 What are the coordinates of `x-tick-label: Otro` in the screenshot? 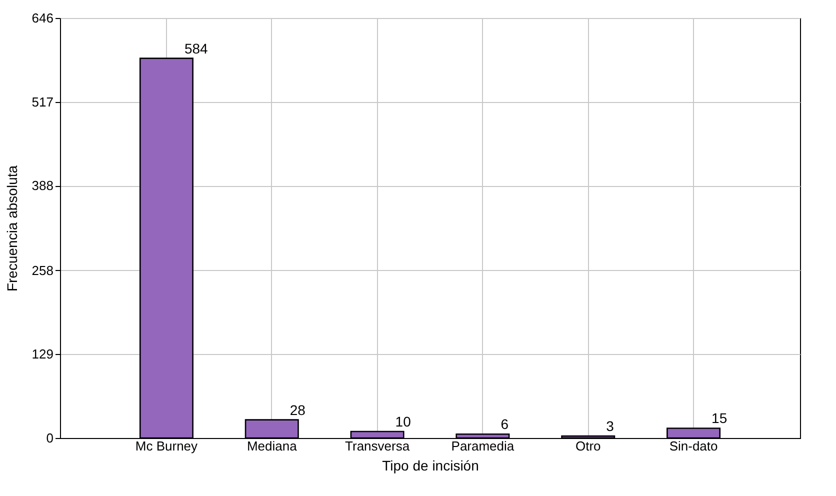 It's located at (588, 446).